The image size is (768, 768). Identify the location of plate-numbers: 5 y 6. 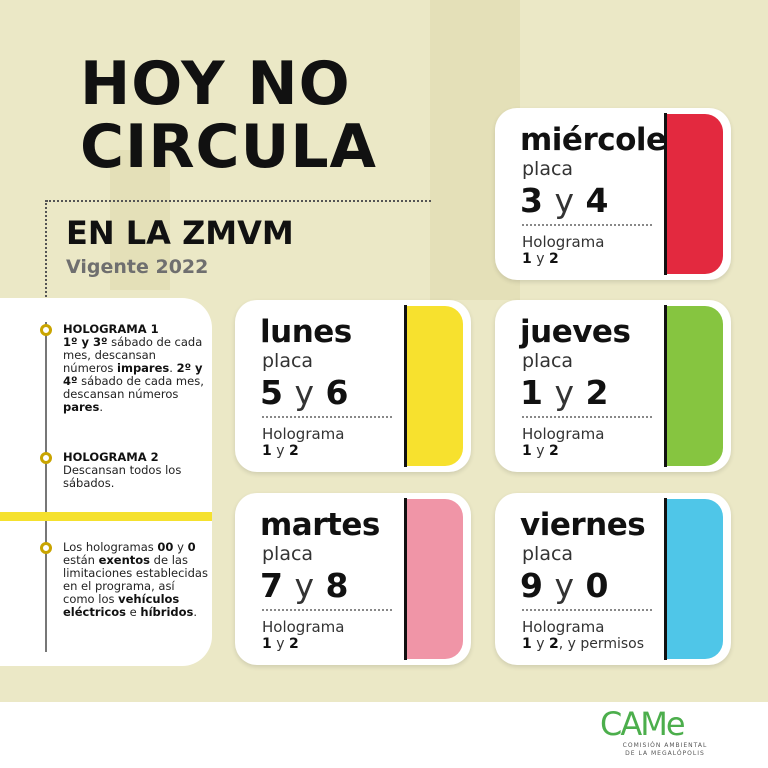
(304, 392).